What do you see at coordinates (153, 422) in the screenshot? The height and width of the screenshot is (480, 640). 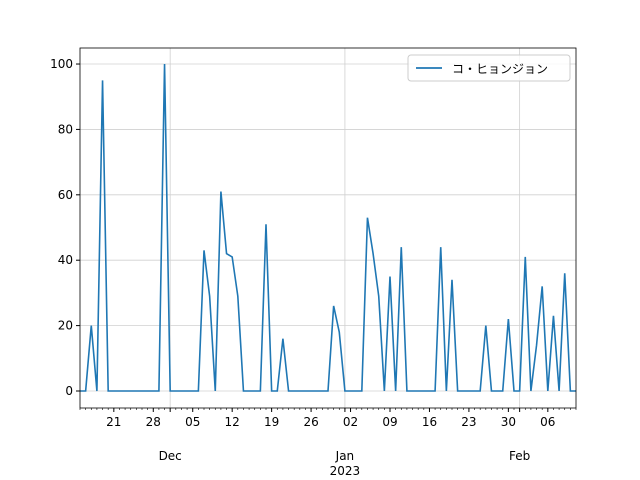 I see `x-tick-label: 28` at bounding box center [153, 422].